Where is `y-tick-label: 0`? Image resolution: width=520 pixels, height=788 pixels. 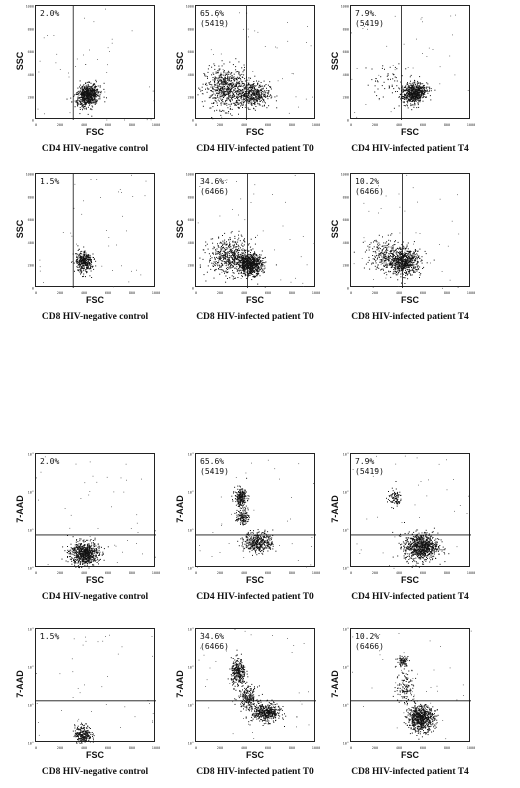 y-tick-label: 0 is located at coordinates (348, 121).